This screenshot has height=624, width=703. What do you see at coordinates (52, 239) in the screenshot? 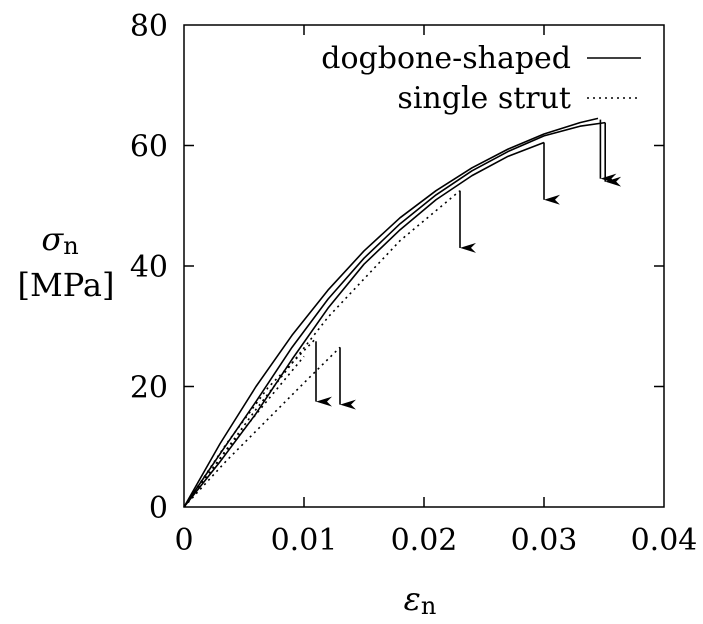
I see `y-axis-symbol: σ` at bounding box center [52, 239].